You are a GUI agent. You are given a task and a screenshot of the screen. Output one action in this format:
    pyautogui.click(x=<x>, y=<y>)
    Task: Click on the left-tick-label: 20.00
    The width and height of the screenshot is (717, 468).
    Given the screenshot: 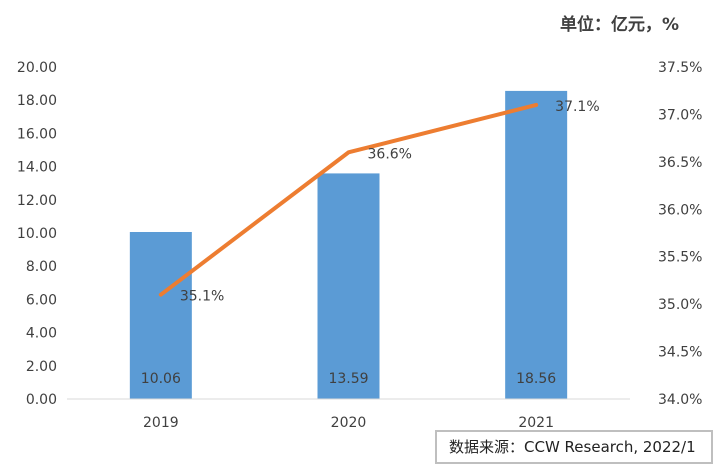 What is the action you would take?
    pyautogui.click(x=37, y=68)
    